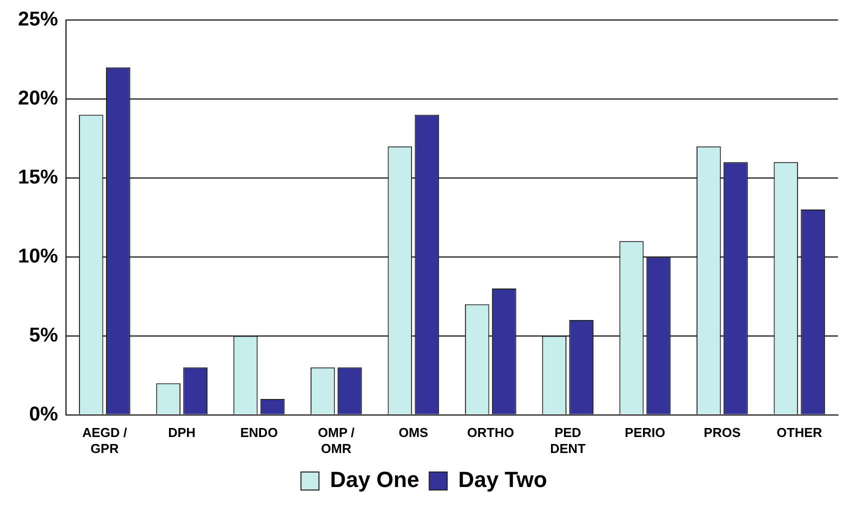 The height and width of the screenshot is (512, 848). Describe the element at coordinates (645, 432) in the screenshot. I see `x-tick-label: PERIO` at that location.